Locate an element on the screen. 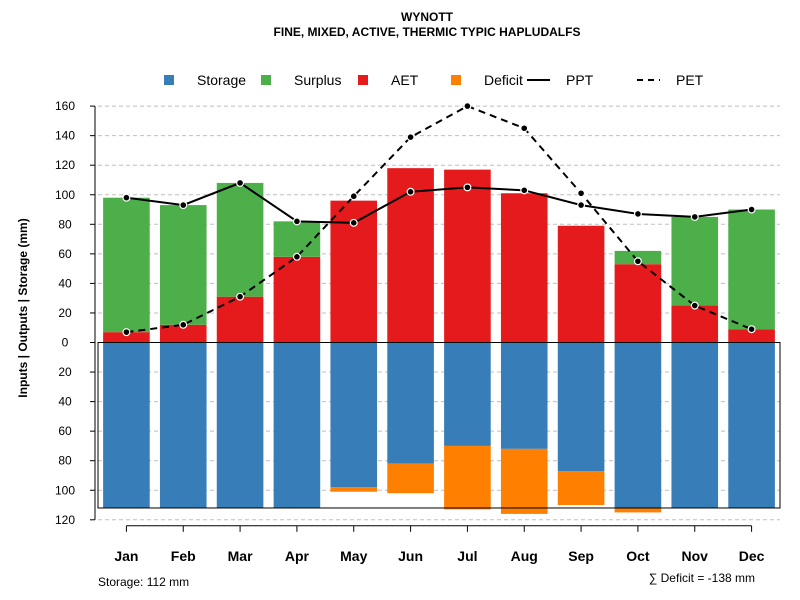 This screenshot has width=800, height=600. bar-aet-nov is located at coordinates (695, 324).